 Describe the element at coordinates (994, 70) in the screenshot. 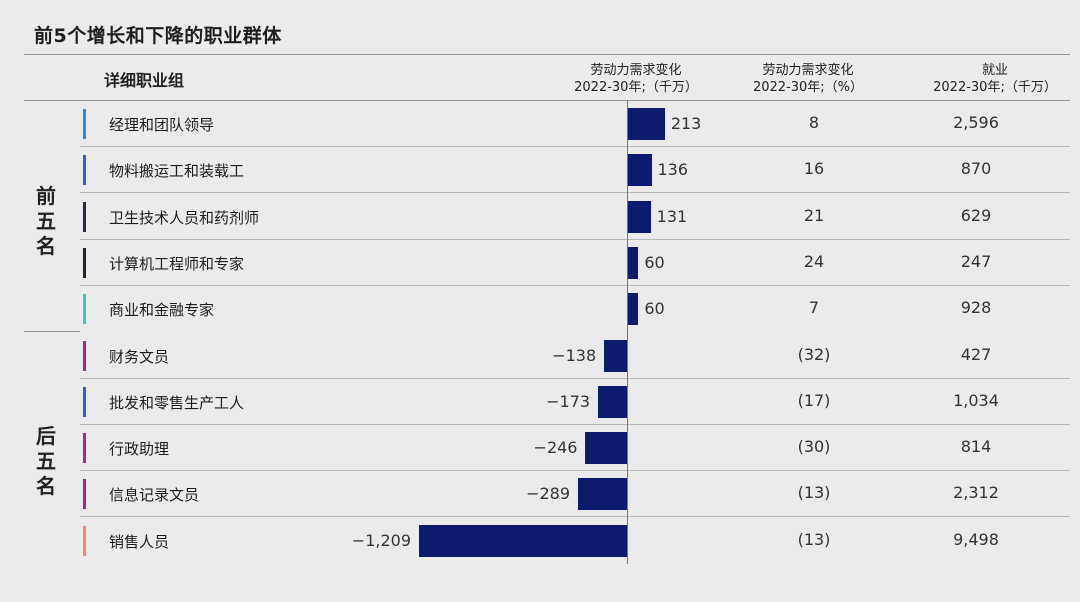

I see `employment-header-line1: 就业` at that location.